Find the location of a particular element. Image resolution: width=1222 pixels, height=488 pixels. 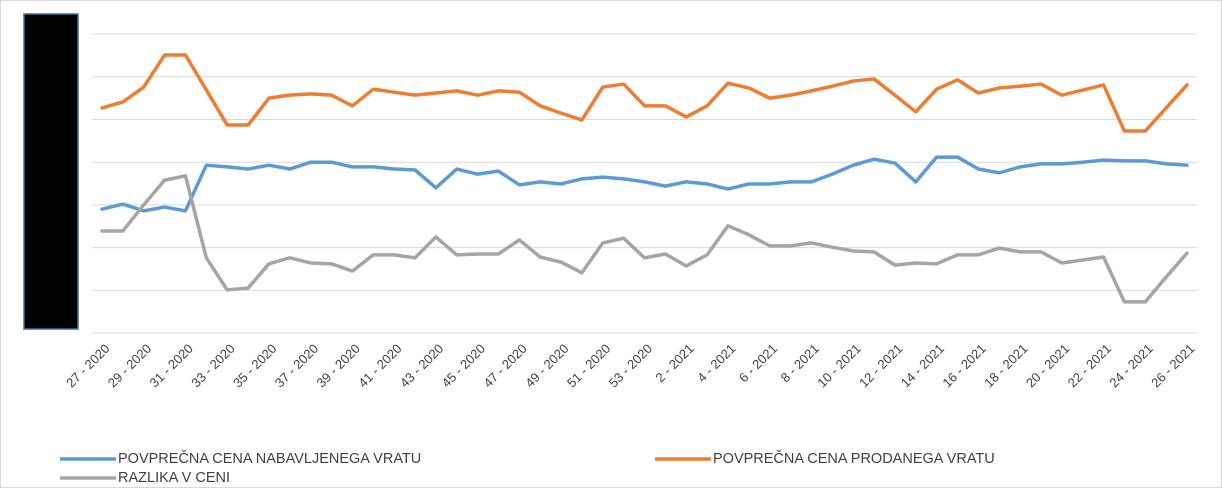

legend-label: POVPREČNA CENA PRODANEGA VRATU is located at coordinates (854, 458).